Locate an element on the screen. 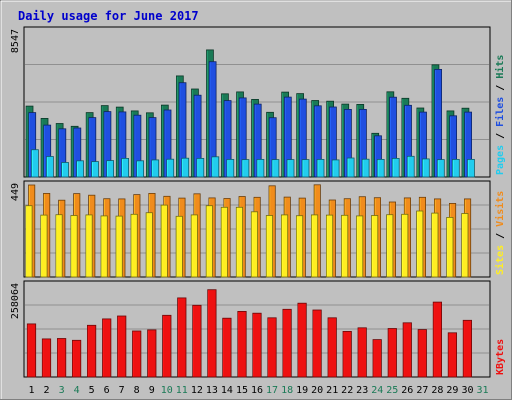 The width and height of the screenshot is (512, 400). panel-max-label: 258064 is located at coordinates (15, 301).